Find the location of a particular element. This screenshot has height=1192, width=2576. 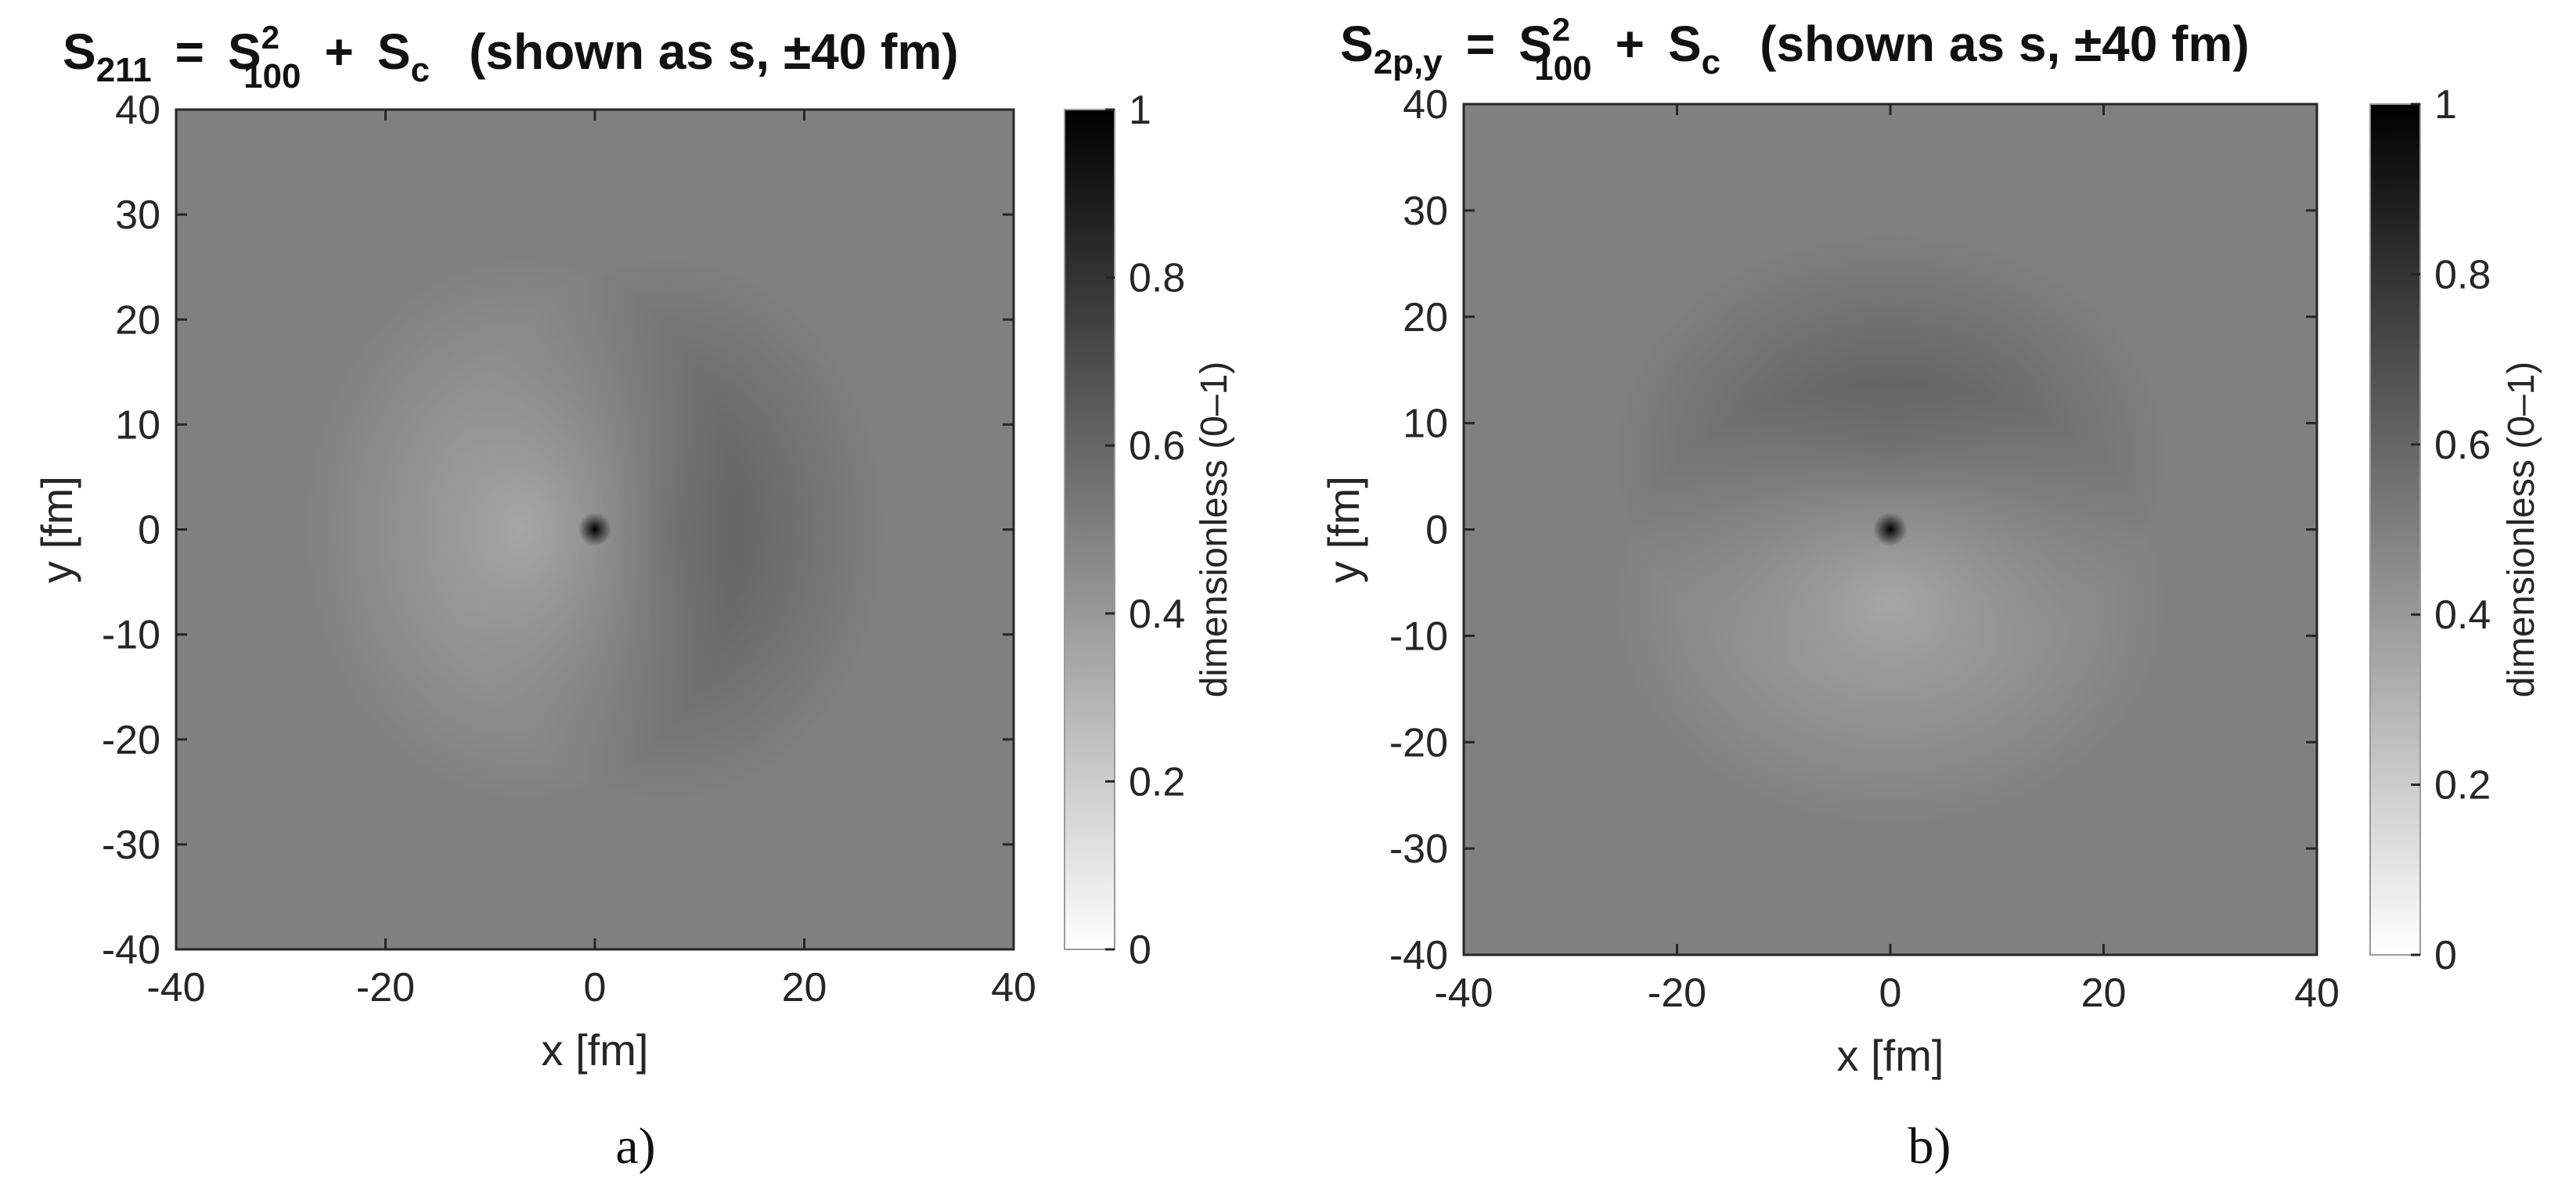

chart-title: S2p,y = S2 100 + Sc (shown as s, ±40 fm) is located at coordinates (1795, 49).